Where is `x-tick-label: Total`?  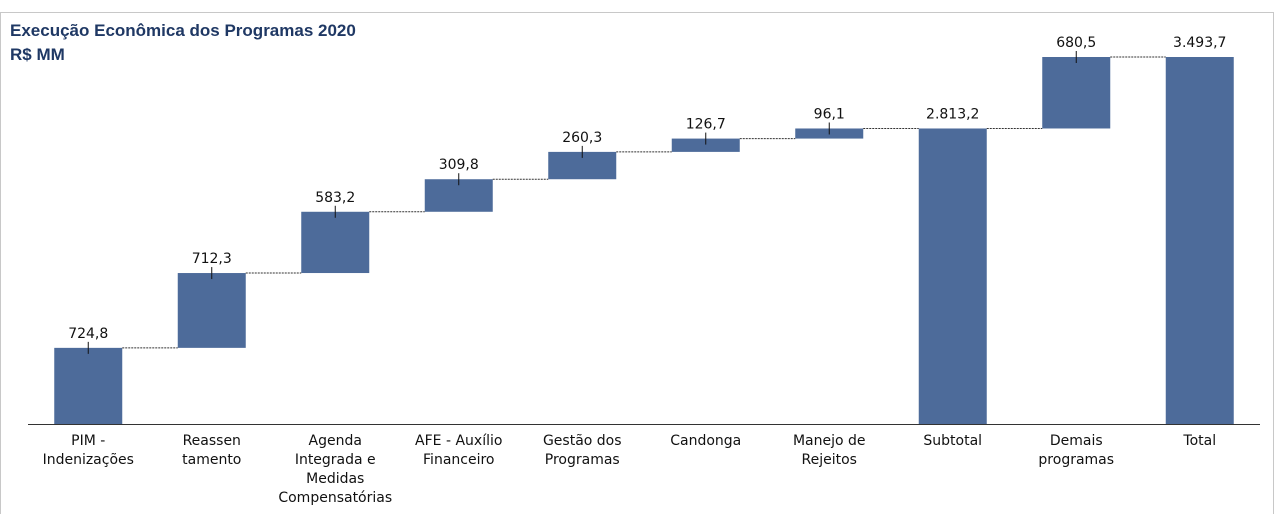
x-tick-label: Total is located at coordinates (1199, 441).